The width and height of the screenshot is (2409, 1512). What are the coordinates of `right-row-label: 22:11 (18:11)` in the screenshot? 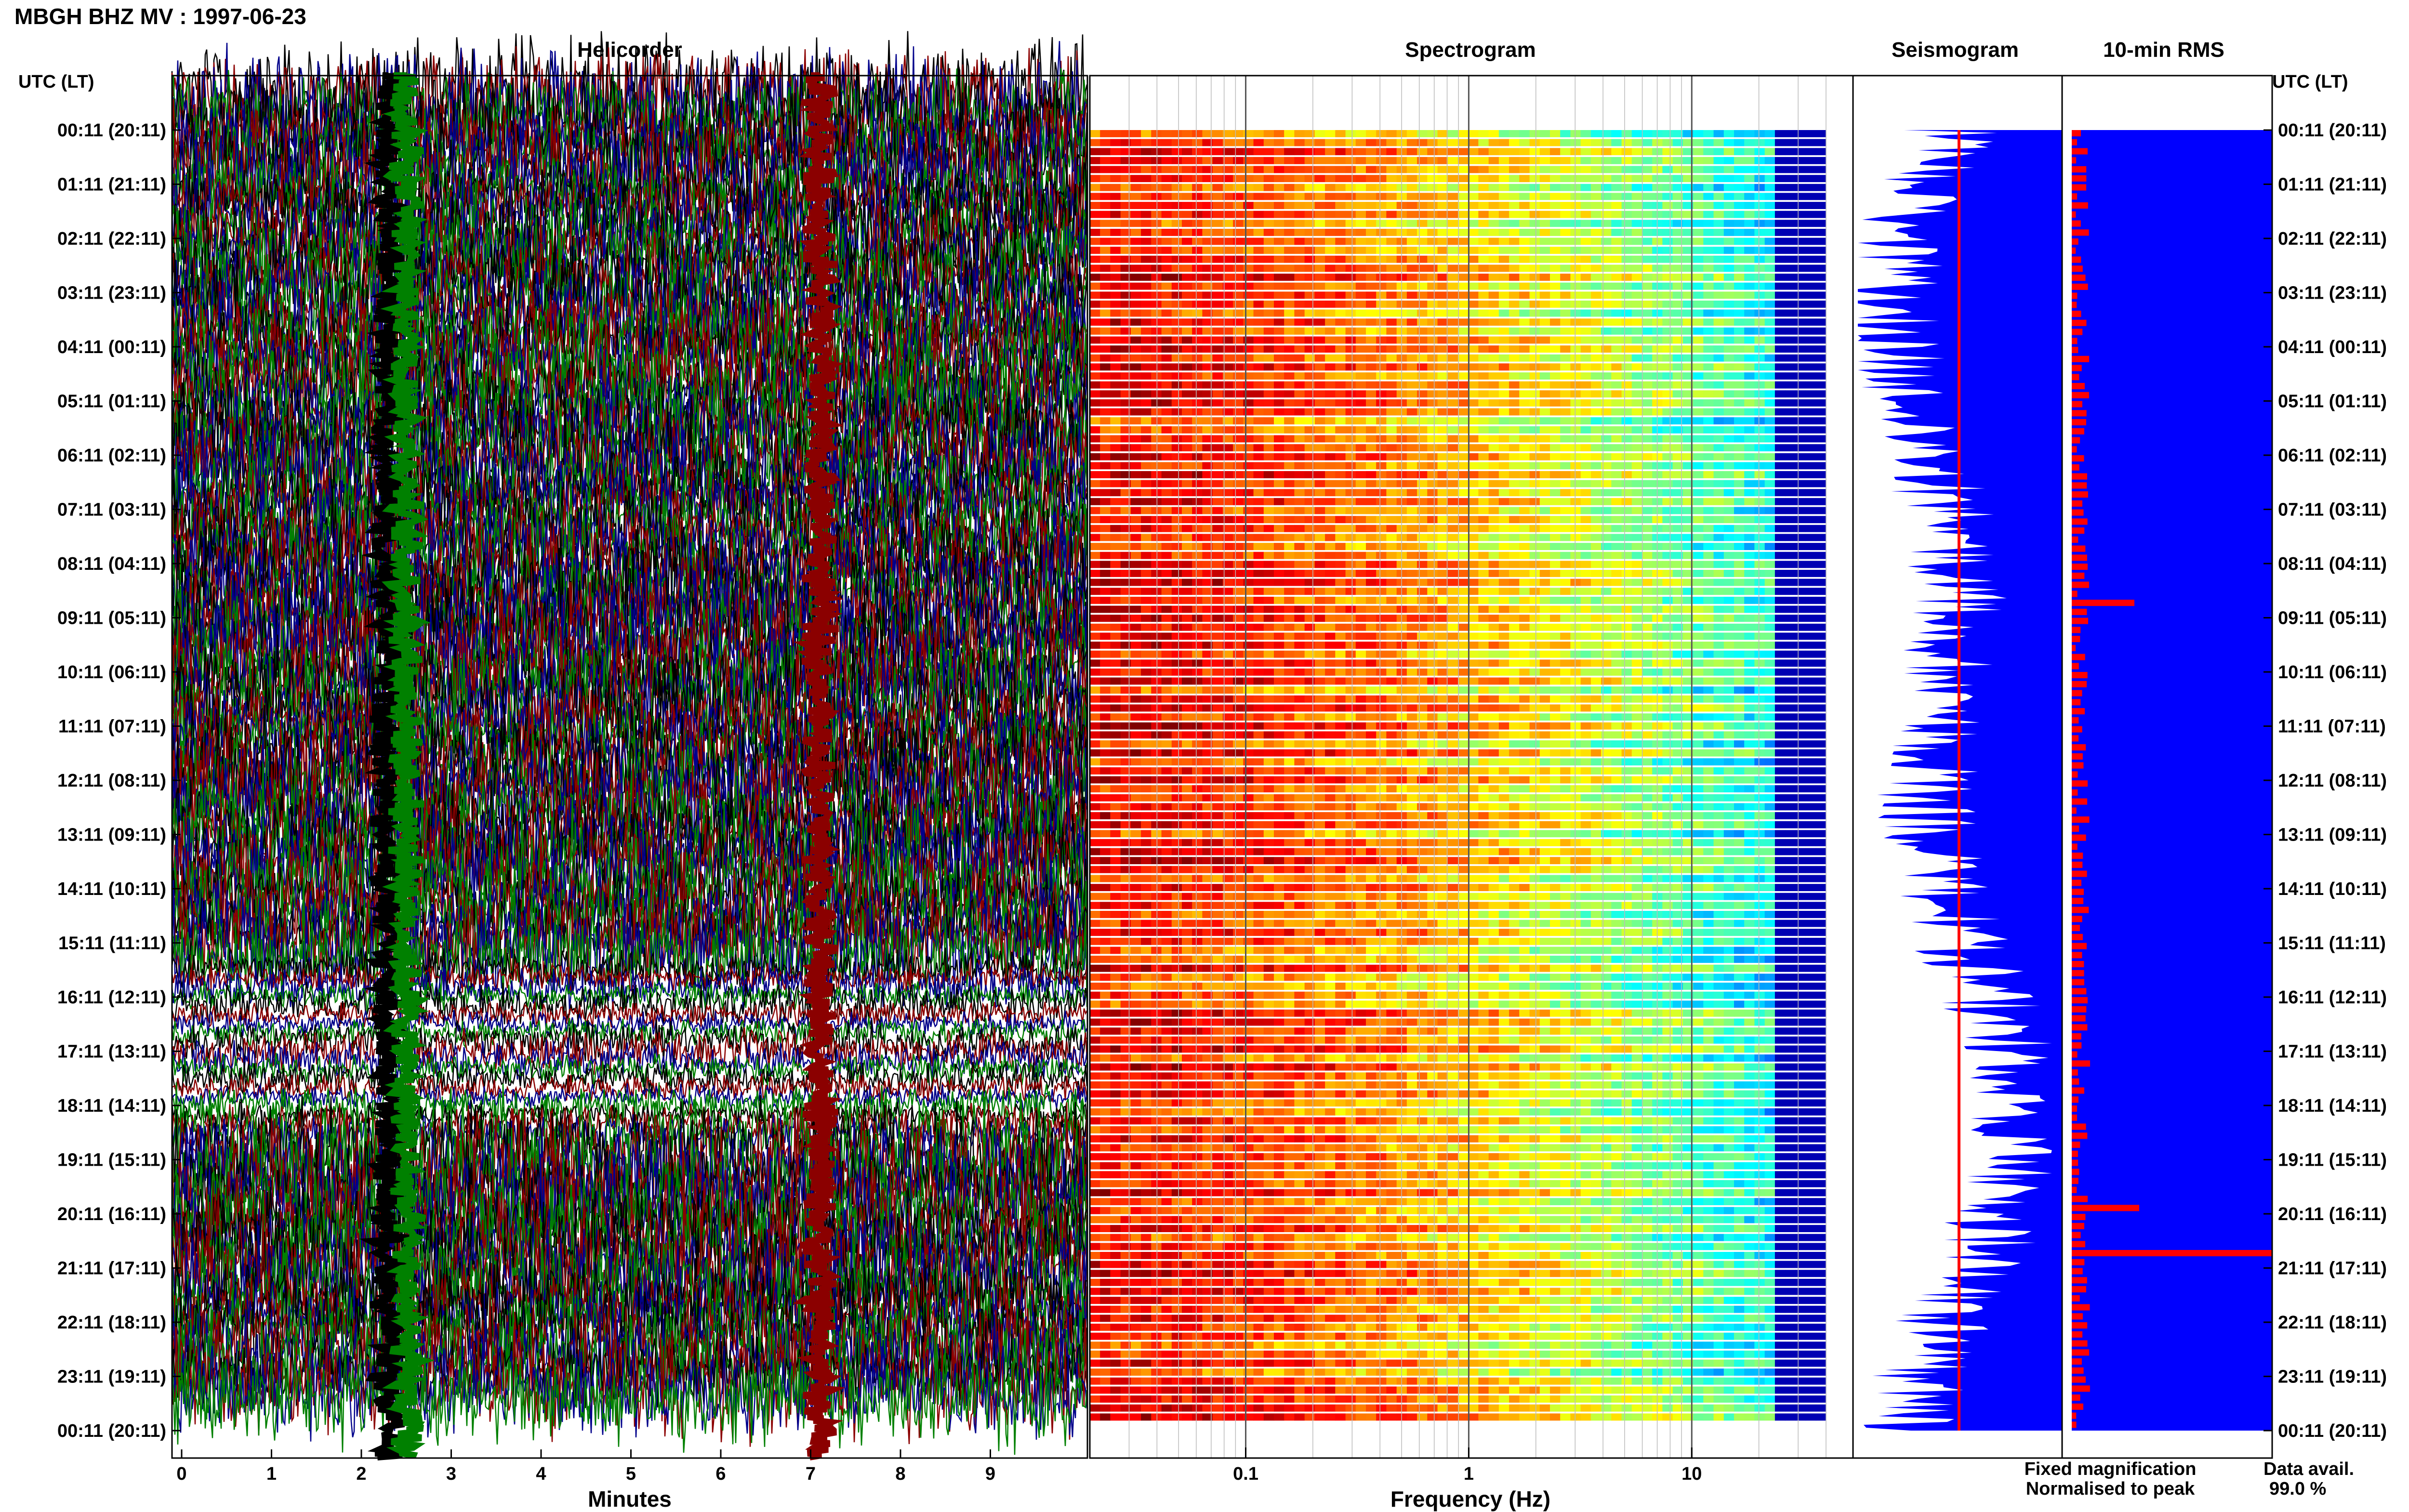 It's located at (2332, 1323).